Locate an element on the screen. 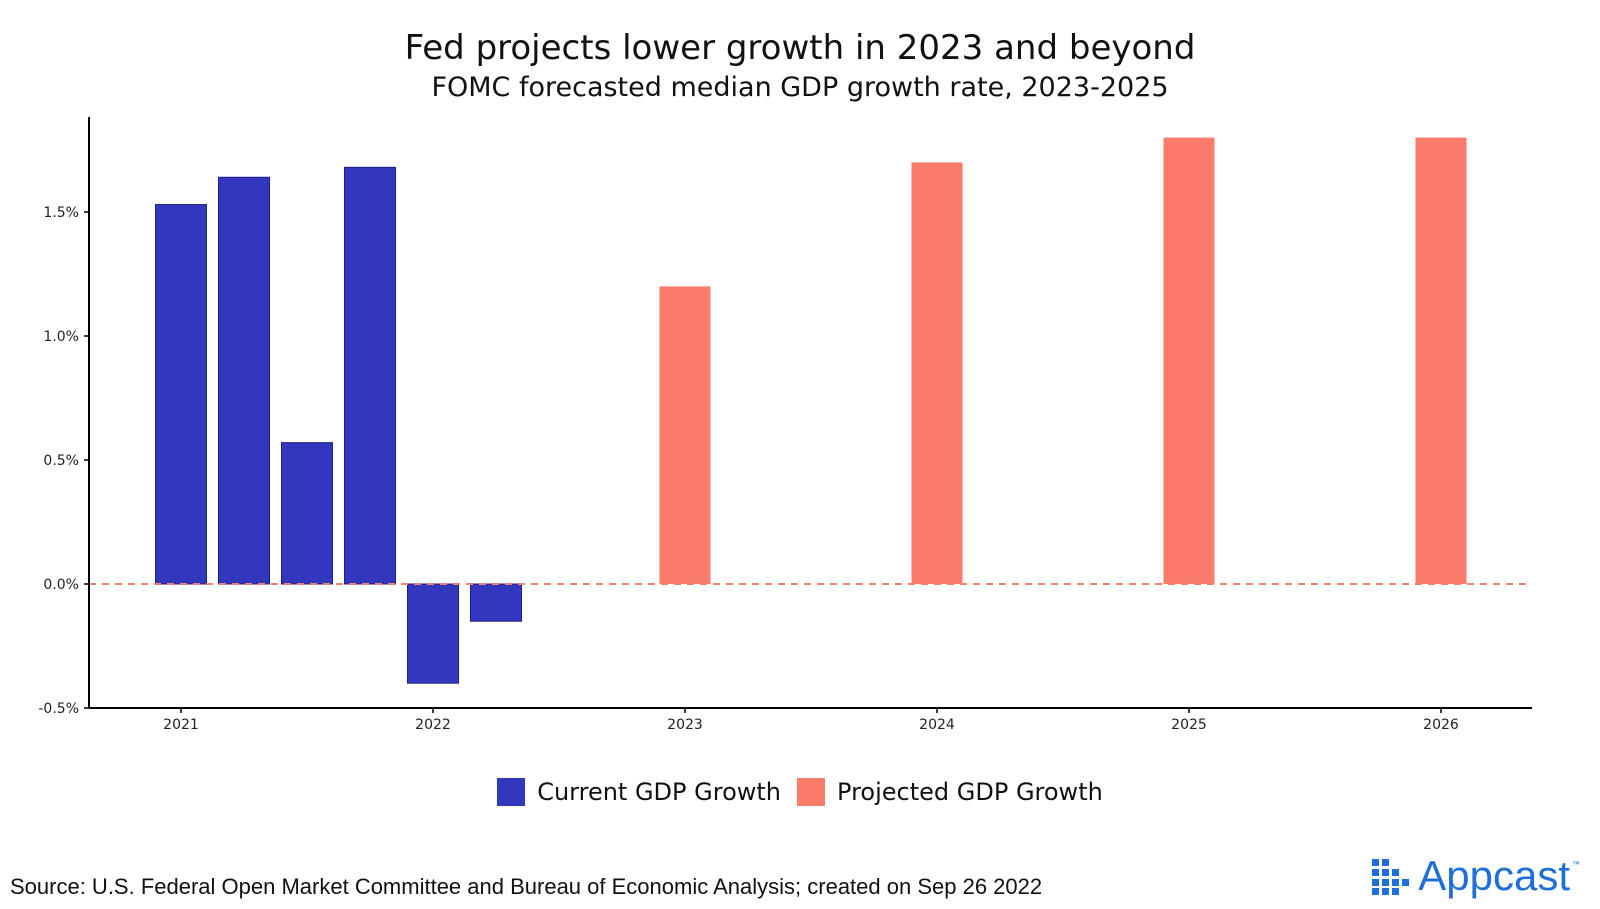 The height and width of the screenshot is (909, 1600). y-tick-label-0: -0.5% is located at coordinates (58, 709).